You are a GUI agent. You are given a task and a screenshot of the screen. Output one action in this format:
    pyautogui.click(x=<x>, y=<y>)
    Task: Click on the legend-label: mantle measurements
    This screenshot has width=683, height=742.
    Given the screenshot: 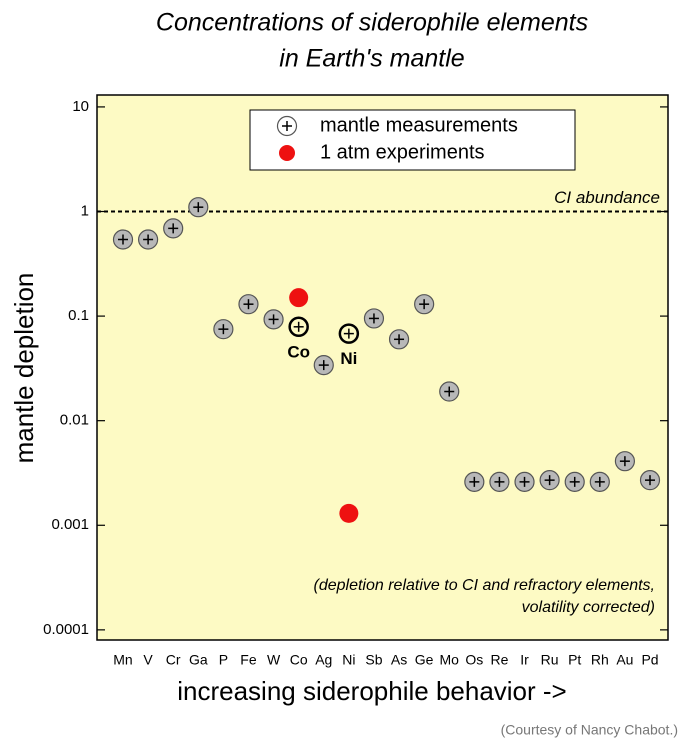 What is the action you would take?
    pyautogui.click(x=419, y=125)
    